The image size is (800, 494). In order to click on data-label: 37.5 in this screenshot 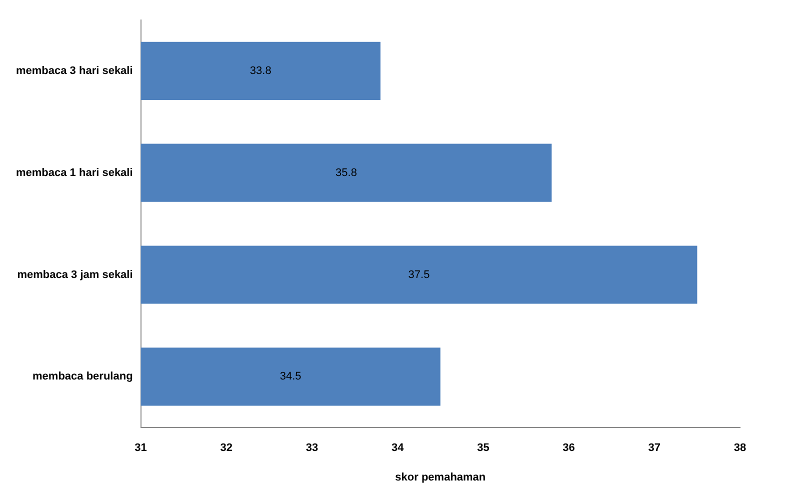, I will do `click(419, 274)`.